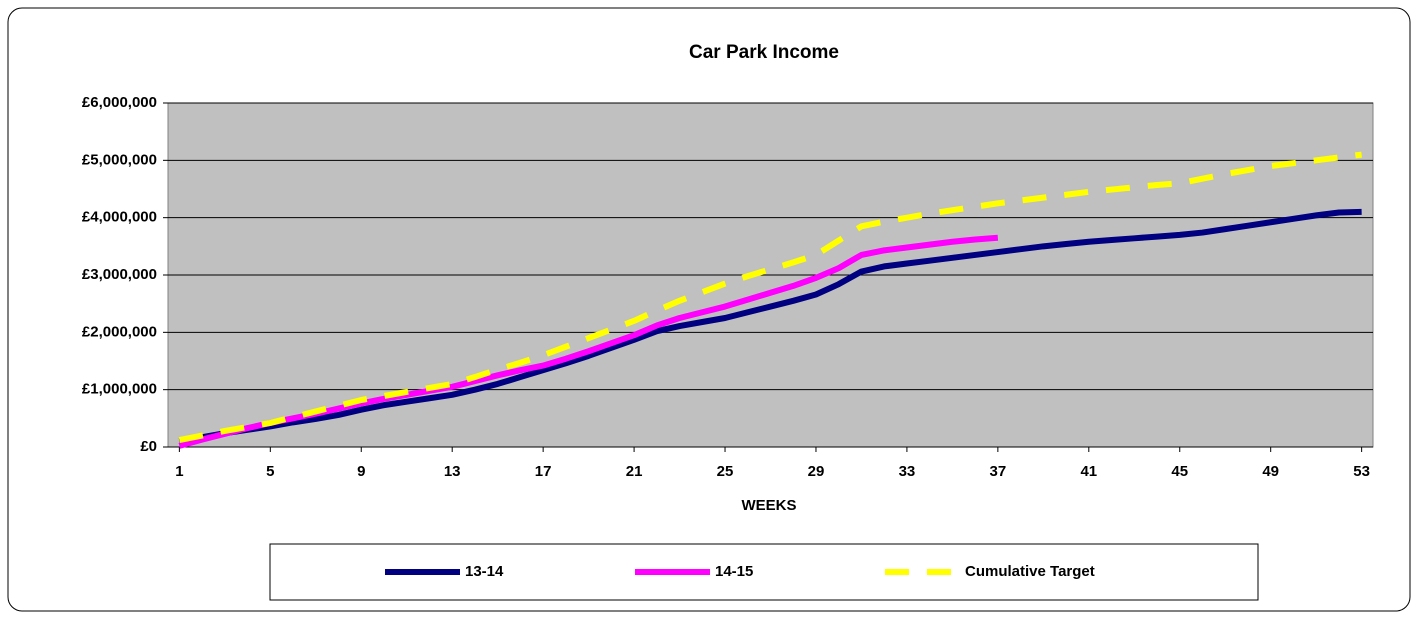 This screenshot has height=617, width=1421. Describe the element at coordinates (119, 389) in the screenshot. I see `y-tick-label: £1,000,000` at that location.